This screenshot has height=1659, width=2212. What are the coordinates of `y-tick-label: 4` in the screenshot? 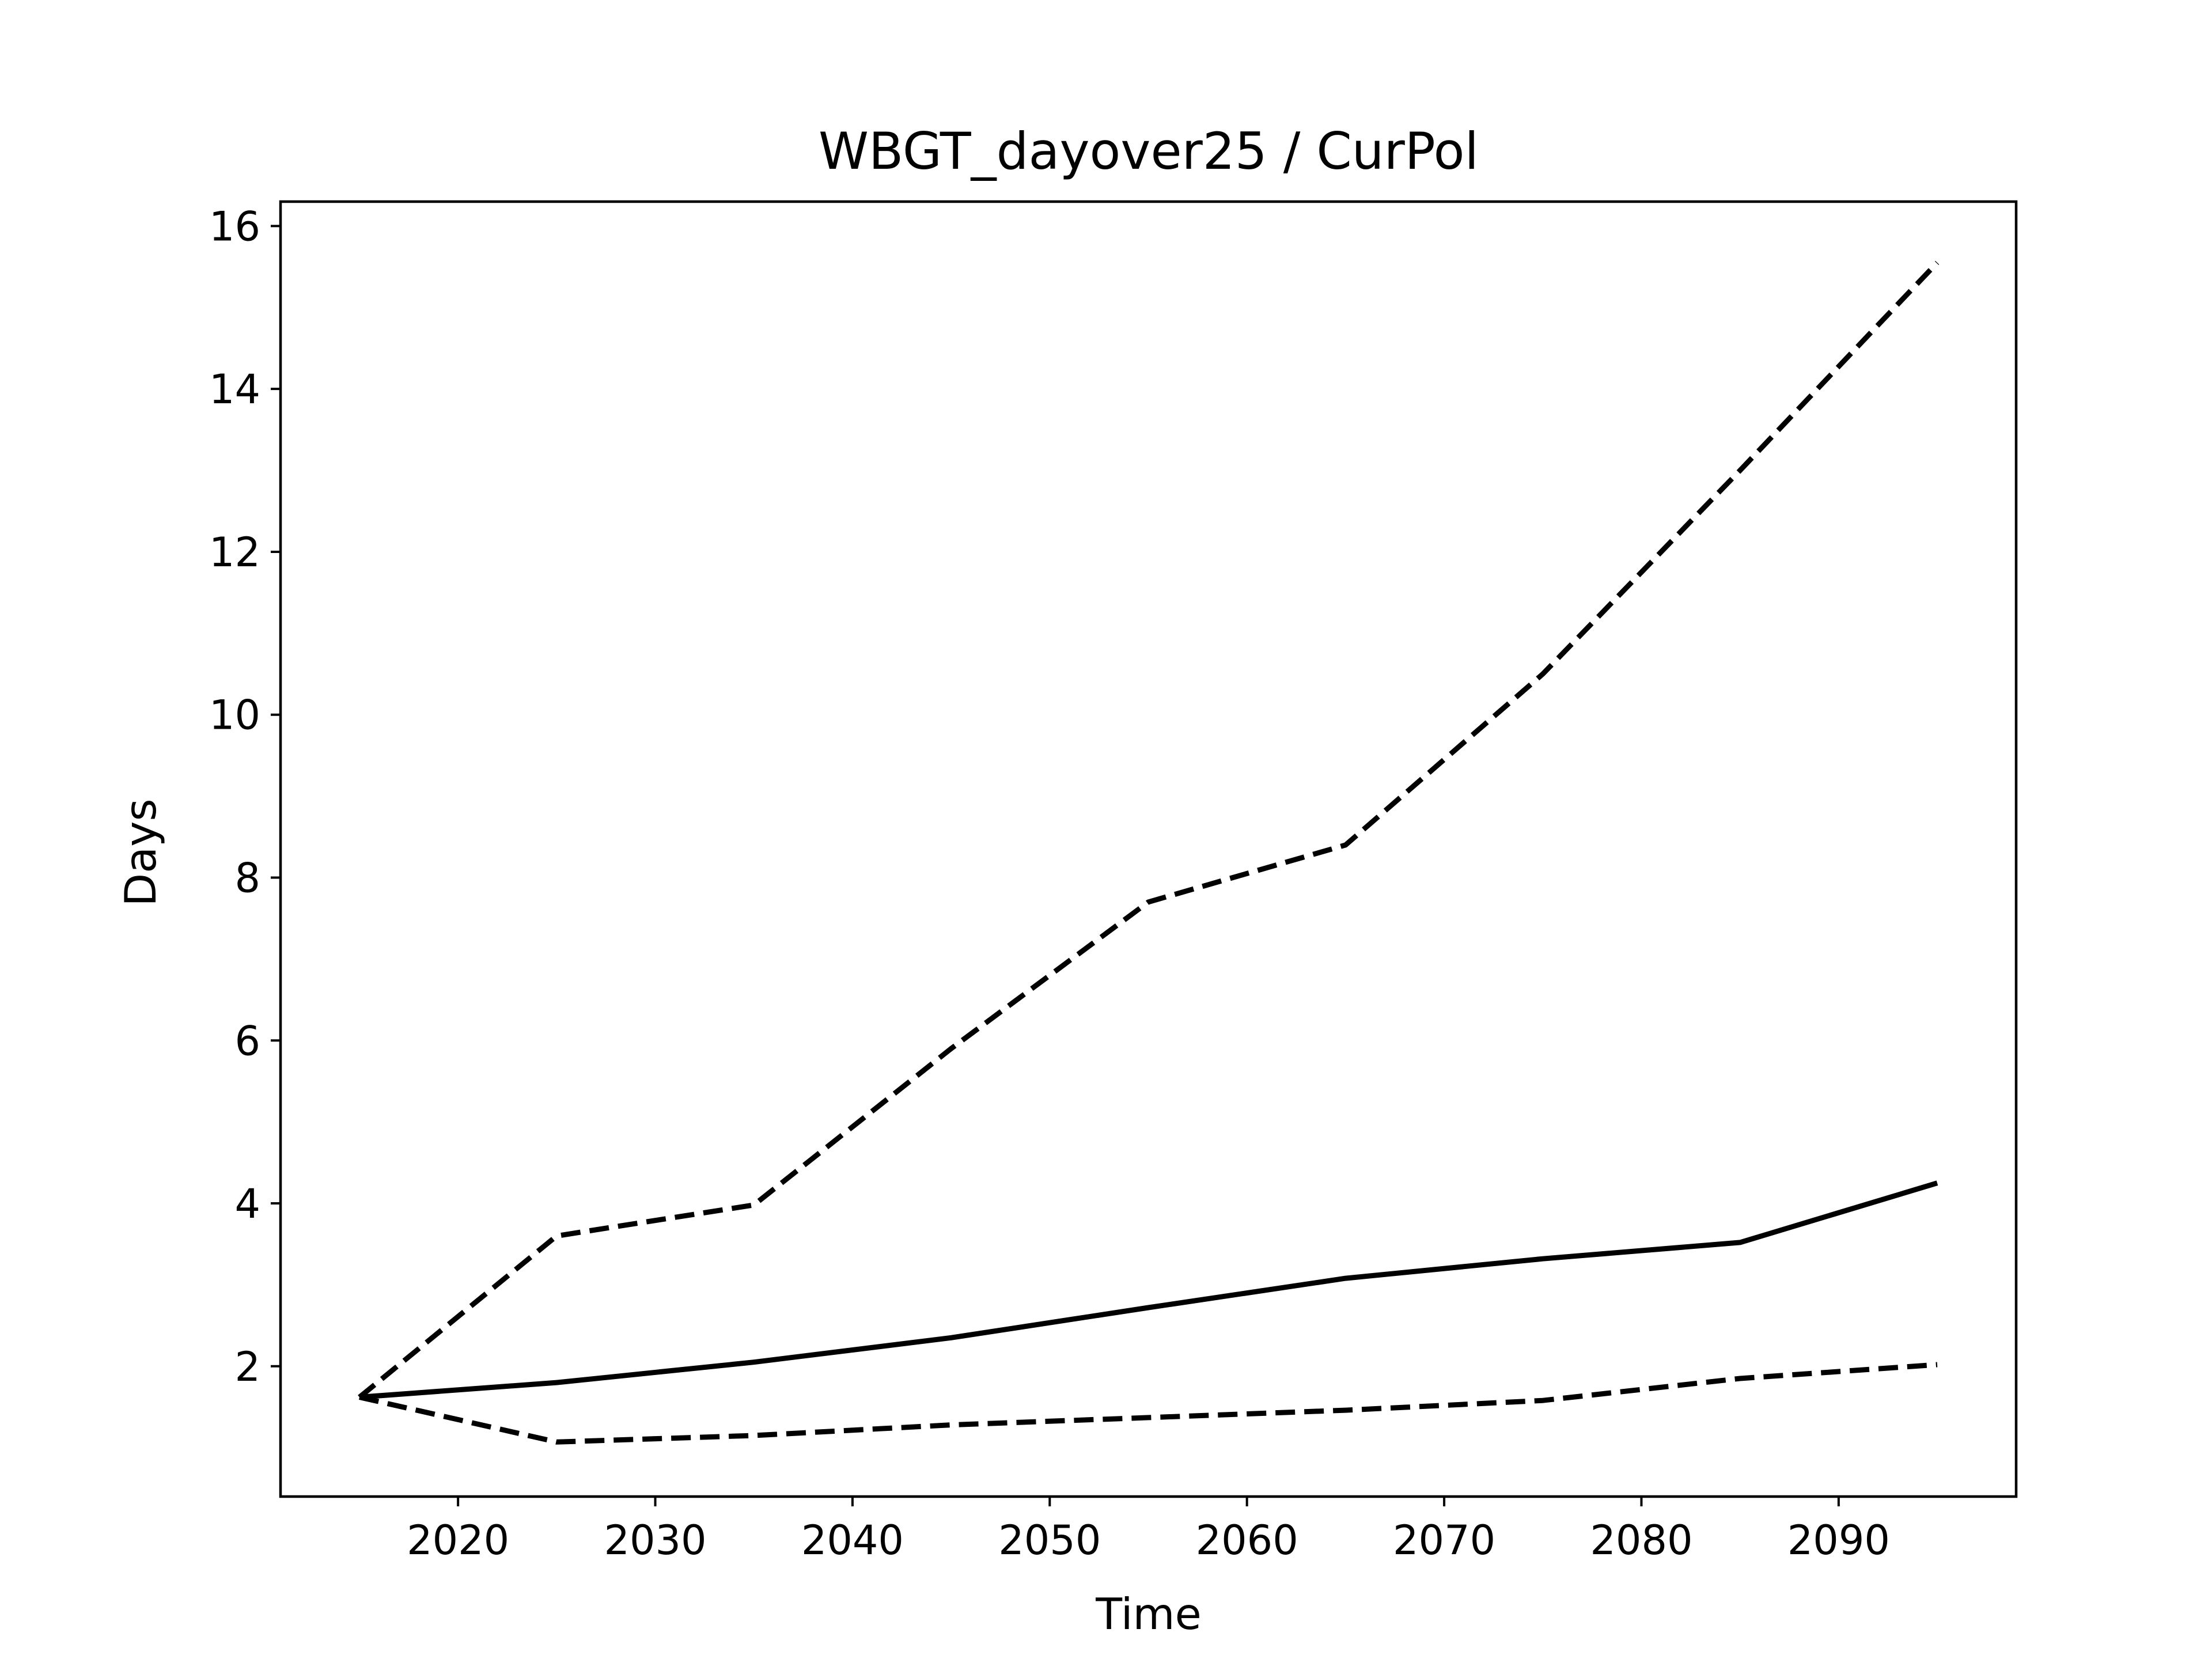 It's located at (247, 1204).